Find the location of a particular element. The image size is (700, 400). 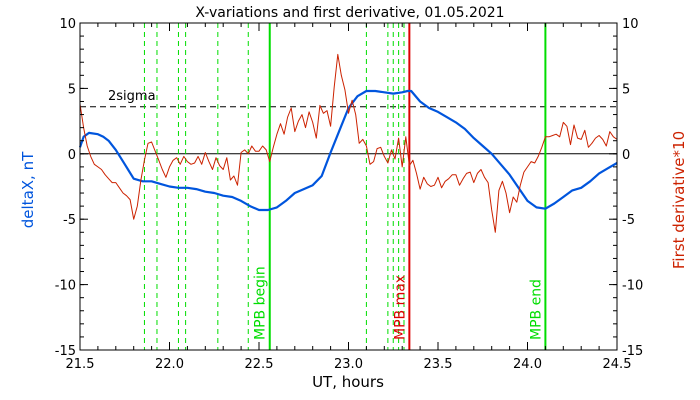

y-tick-label-left: 0 is located at coordinates (72, 155).